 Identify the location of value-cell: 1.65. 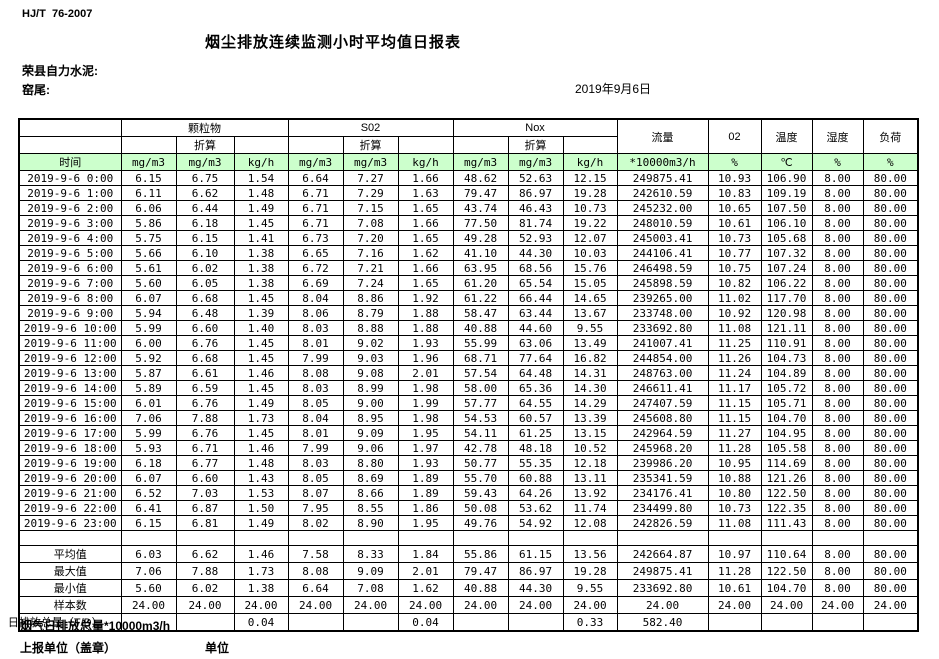
(425, 208).